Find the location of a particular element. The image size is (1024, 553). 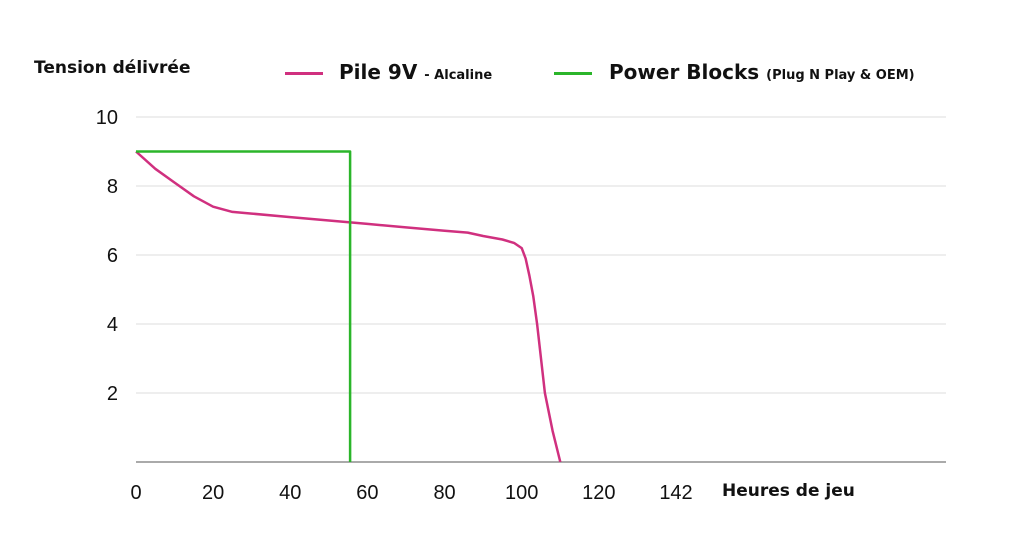

legend-item-pile: Pile 9V - Alcaline is located at coordinates (415, 72).